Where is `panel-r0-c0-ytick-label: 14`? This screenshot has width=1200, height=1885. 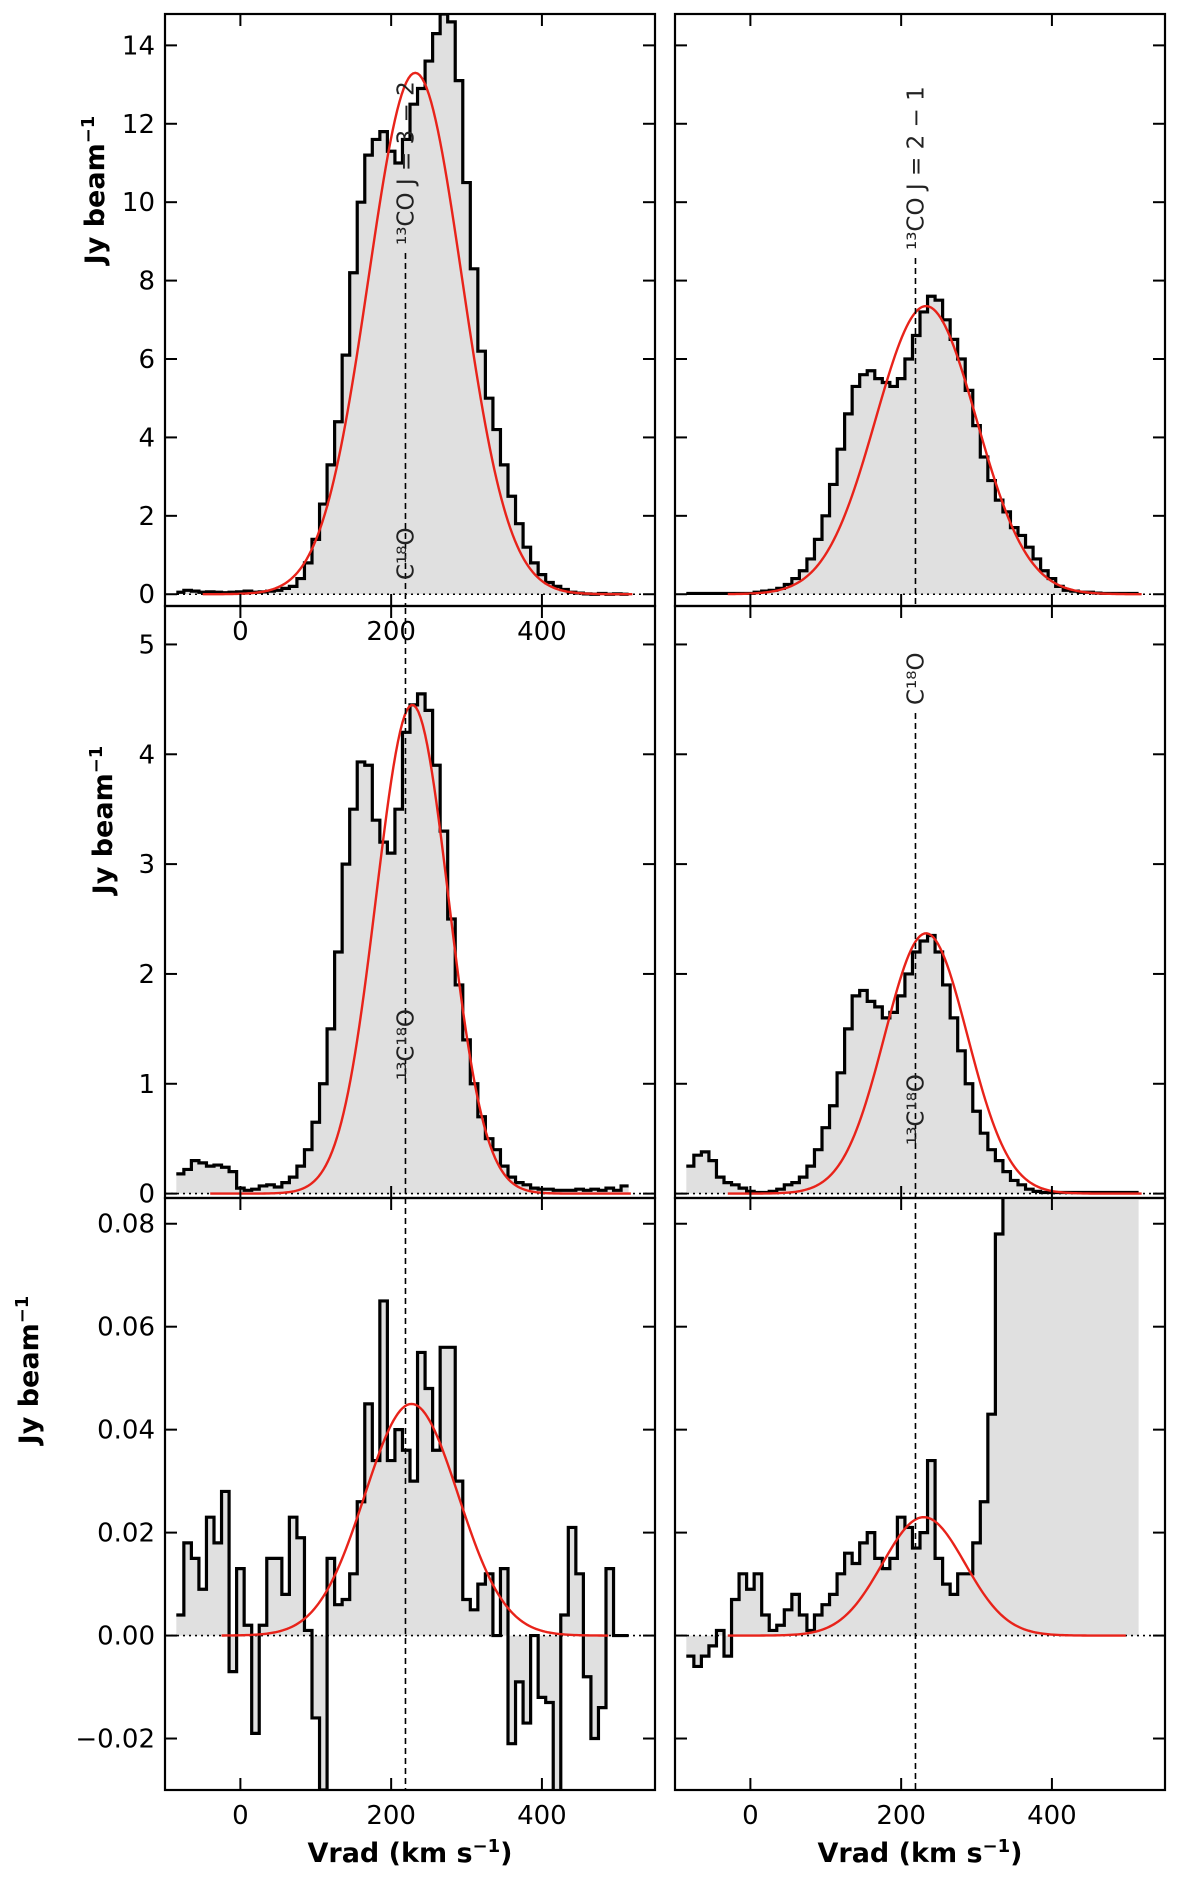 panel-r0-c0-ytick-label: 14 is located at coordinates (138, 46).